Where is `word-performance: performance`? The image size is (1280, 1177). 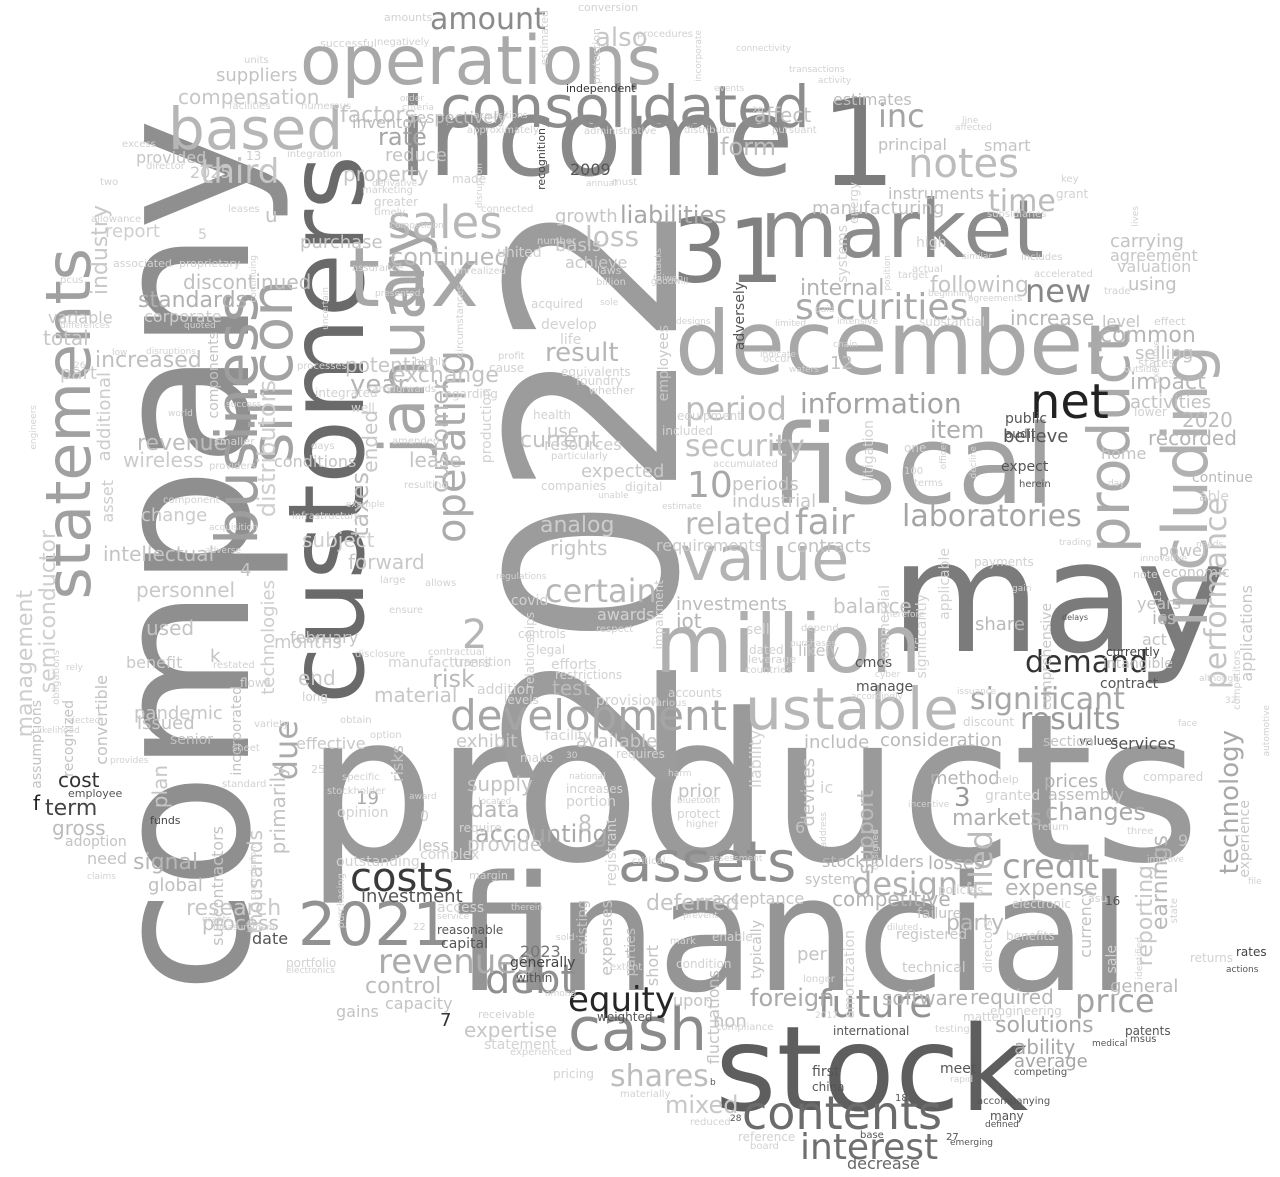
word-performance: performance is located at coordinates (1216, 593).